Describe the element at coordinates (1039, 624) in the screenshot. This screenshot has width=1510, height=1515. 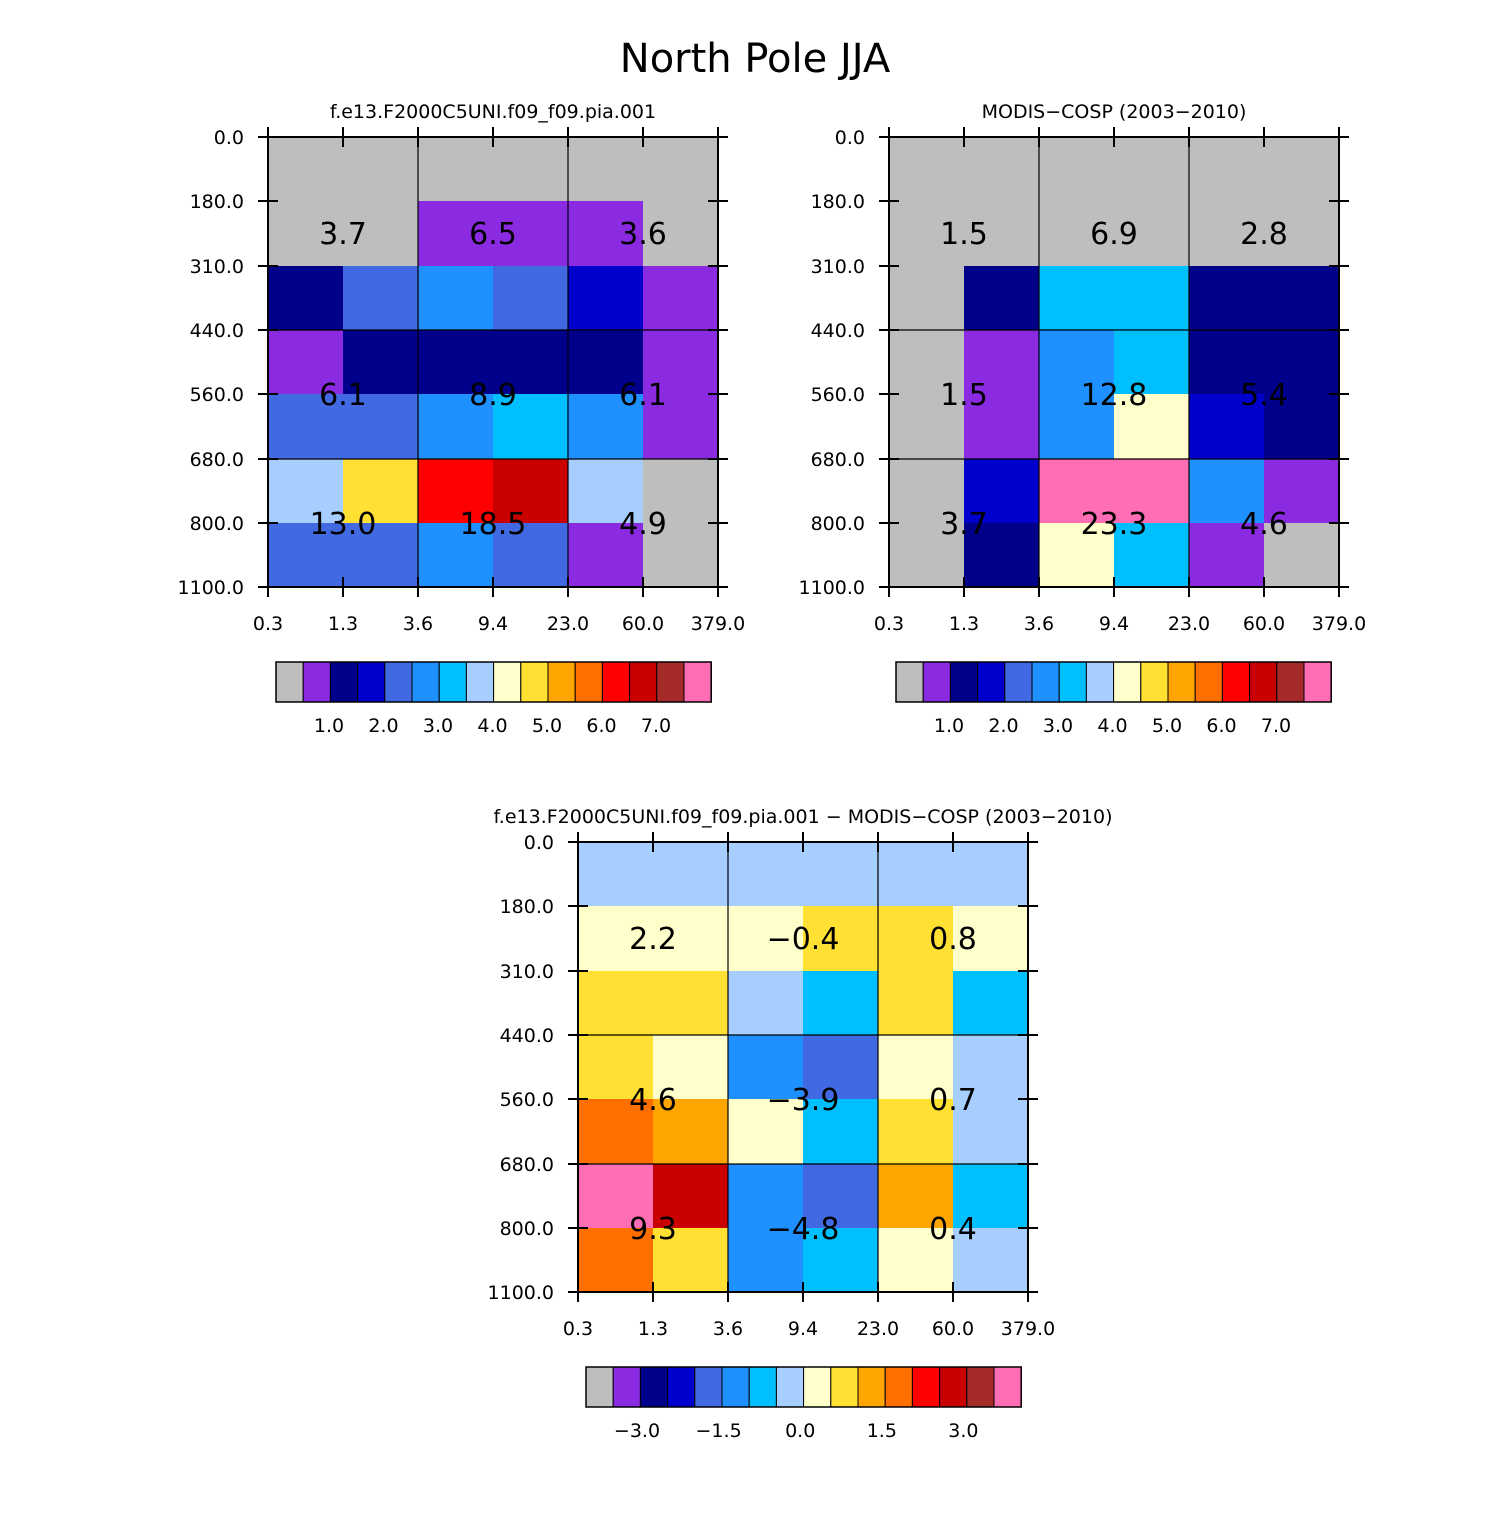
I see `x-tick-label: 3.6` at that location.